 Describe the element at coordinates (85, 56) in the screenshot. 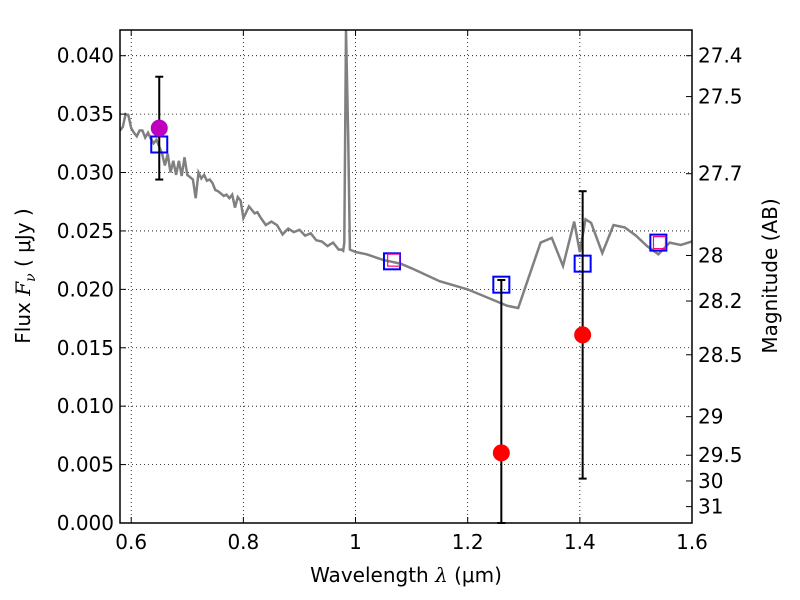

I see `y-tick-label: 0.040` at that location.